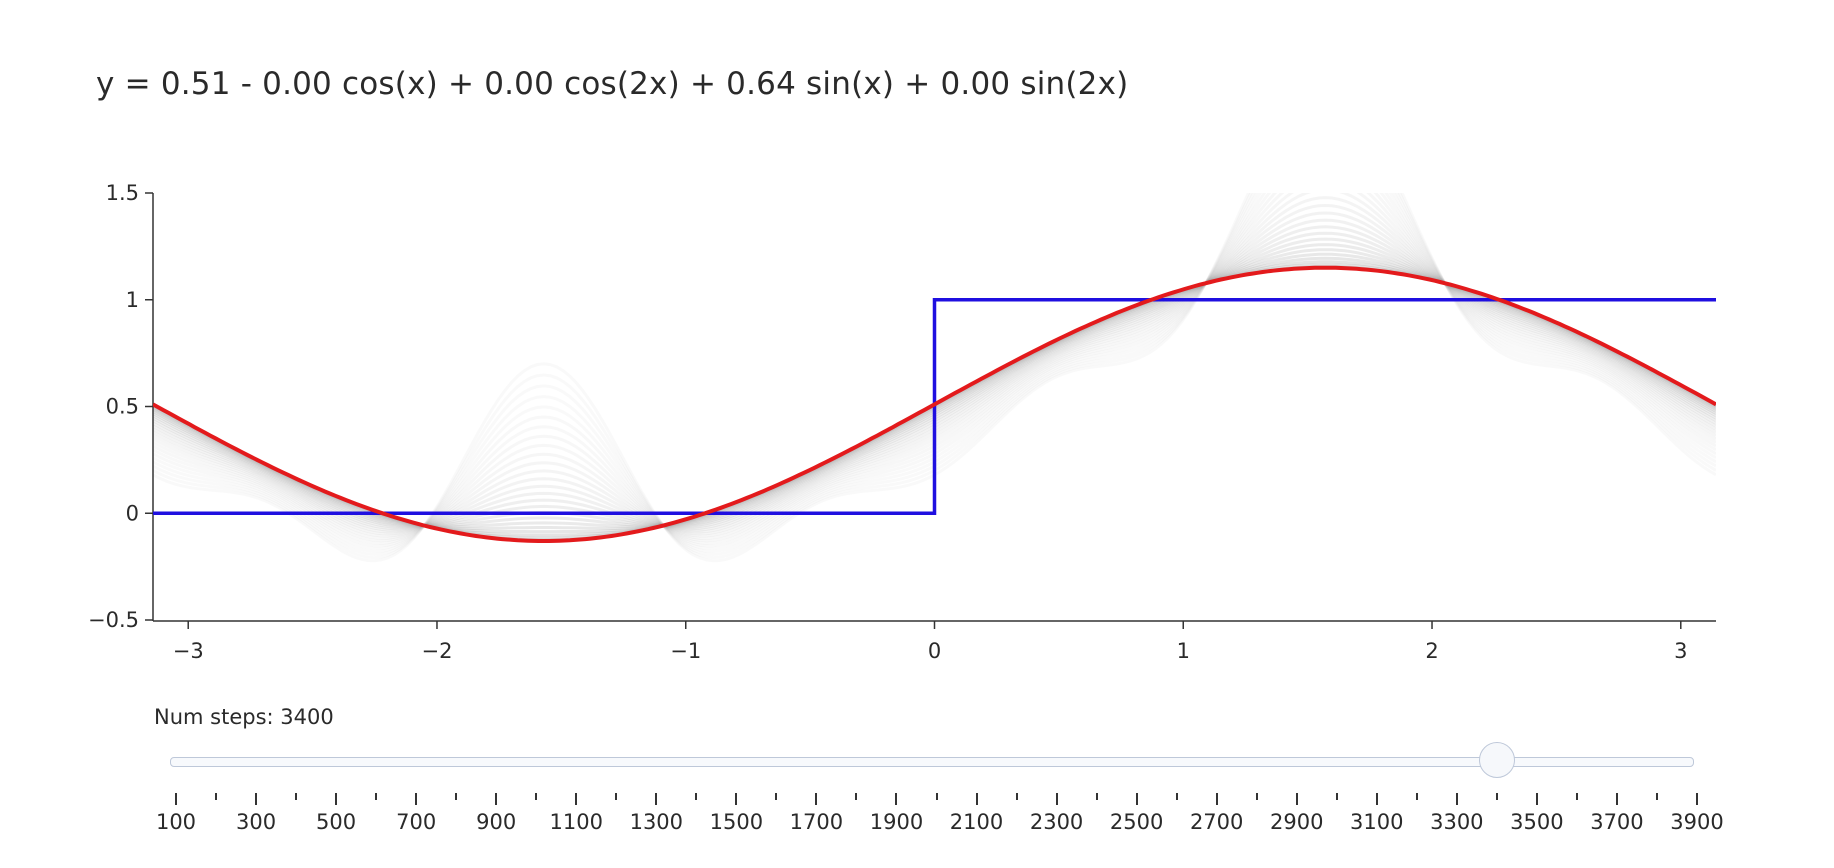  Describe the element at coordinates (188, 651) in the screenshot. I see `x-tick-label: −3` at that location.